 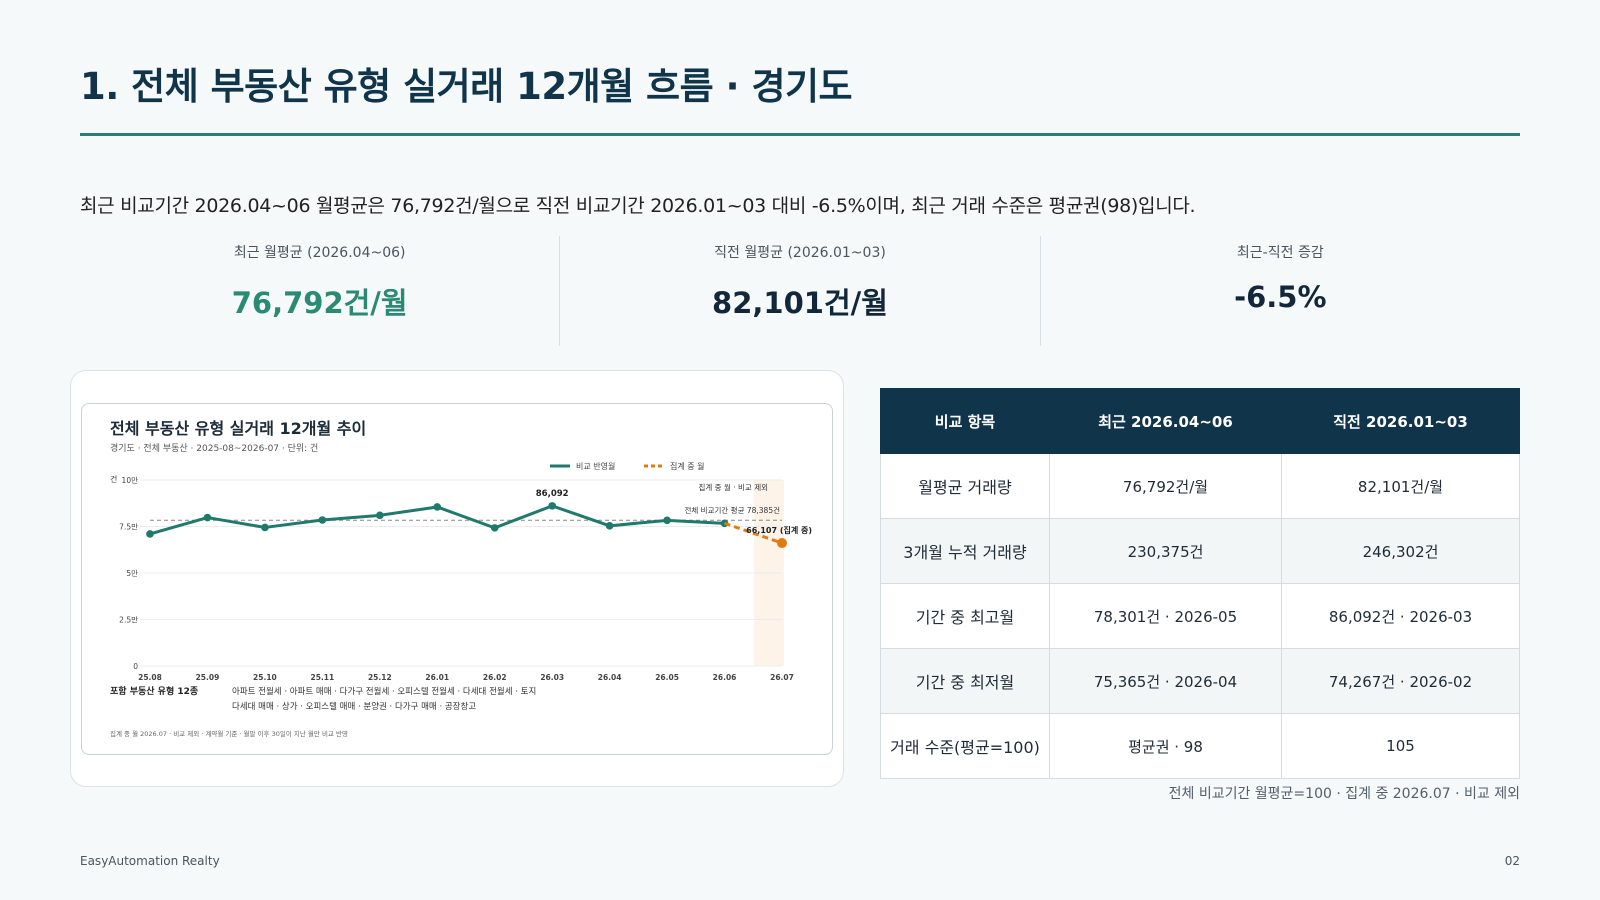 I want to click on grid-layer, so click(x=461, y=573).